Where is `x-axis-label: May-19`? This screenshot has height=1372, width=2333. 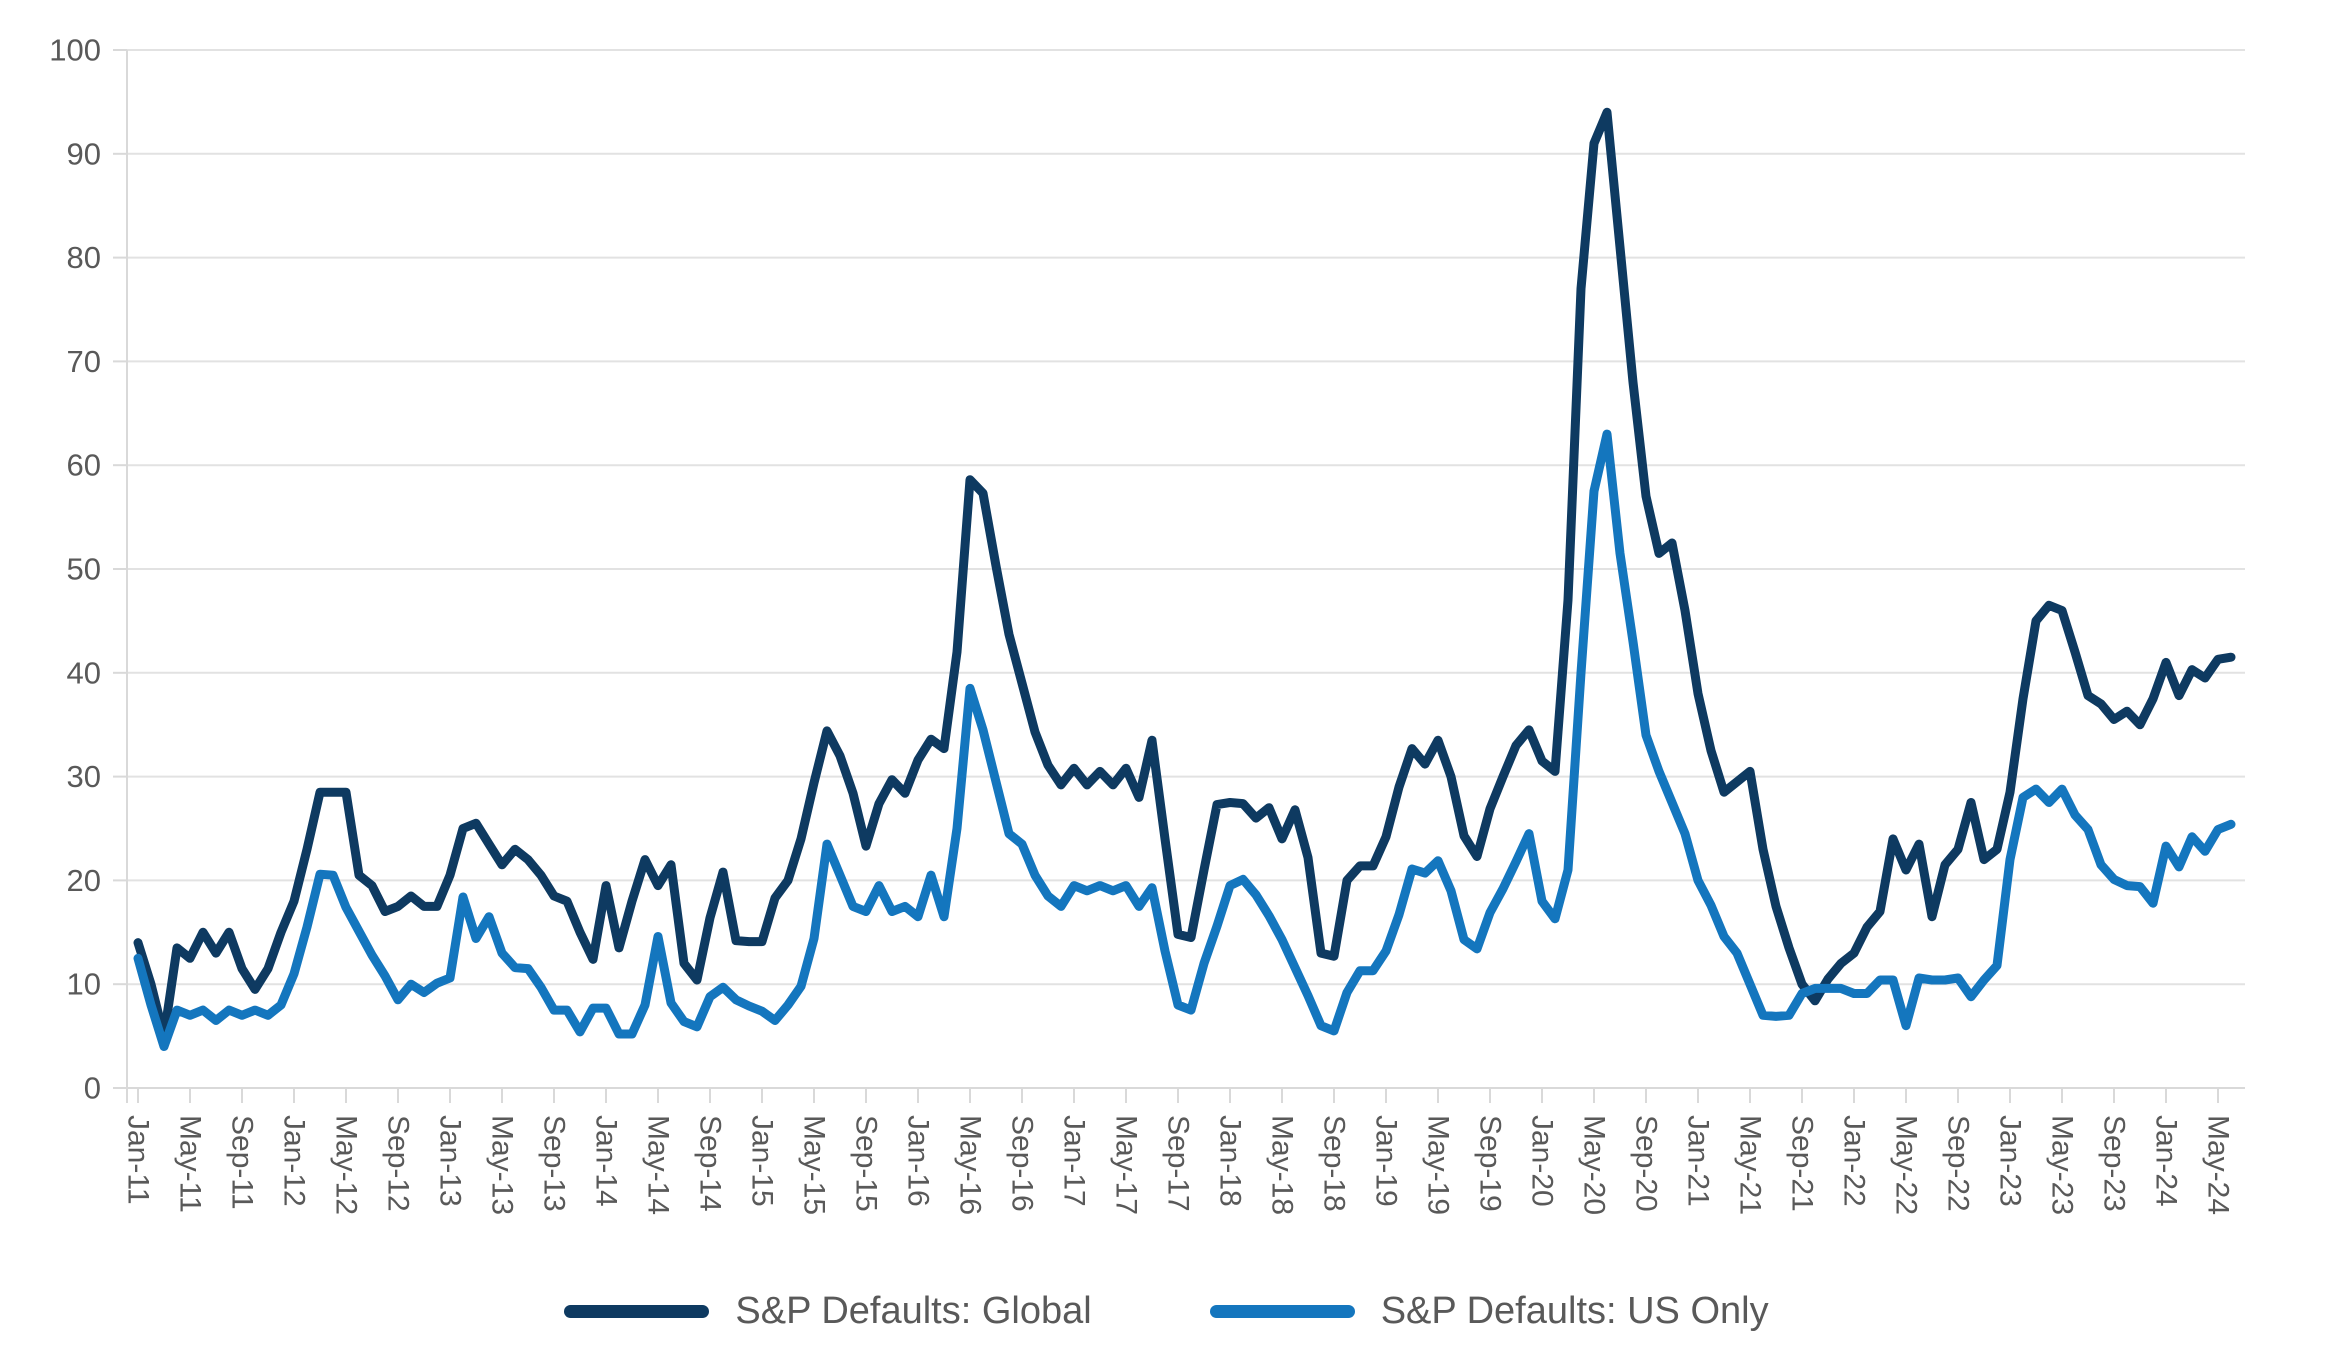 x-axis-label: May-19 is located at coordinates (1438, 1165).